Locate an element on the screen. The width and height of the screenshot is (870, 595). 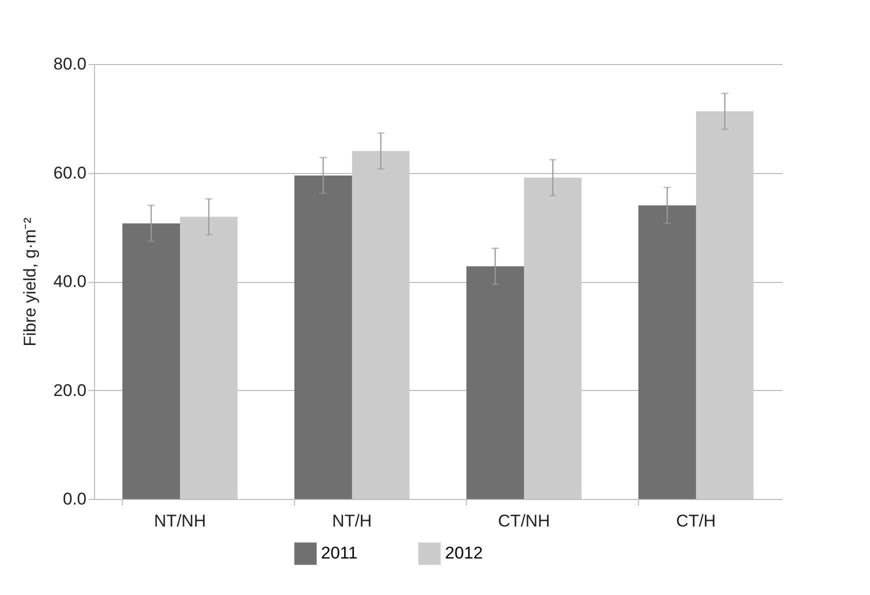
legend-label: 2012 is located at coordinates (464, 553).